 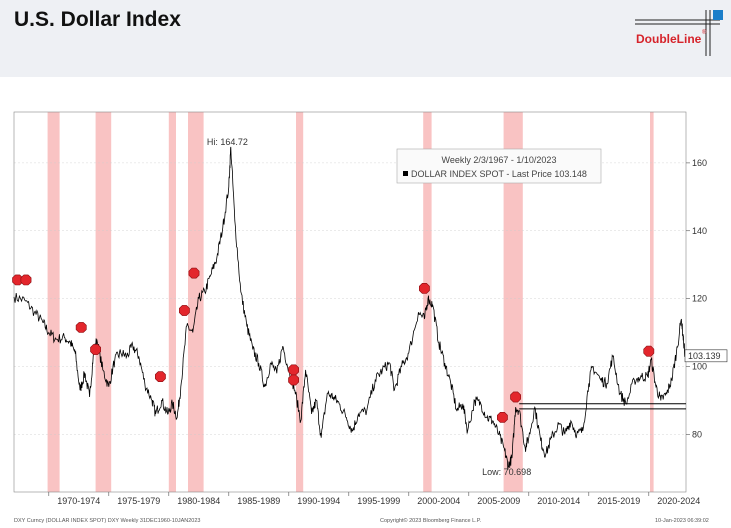 What do you see at coordinates (499, 174) in the screenshot?
I see `legend-entry: DOLLAR INDEX SPOT - Last Price 103.148` at bounding box center [499, 174].